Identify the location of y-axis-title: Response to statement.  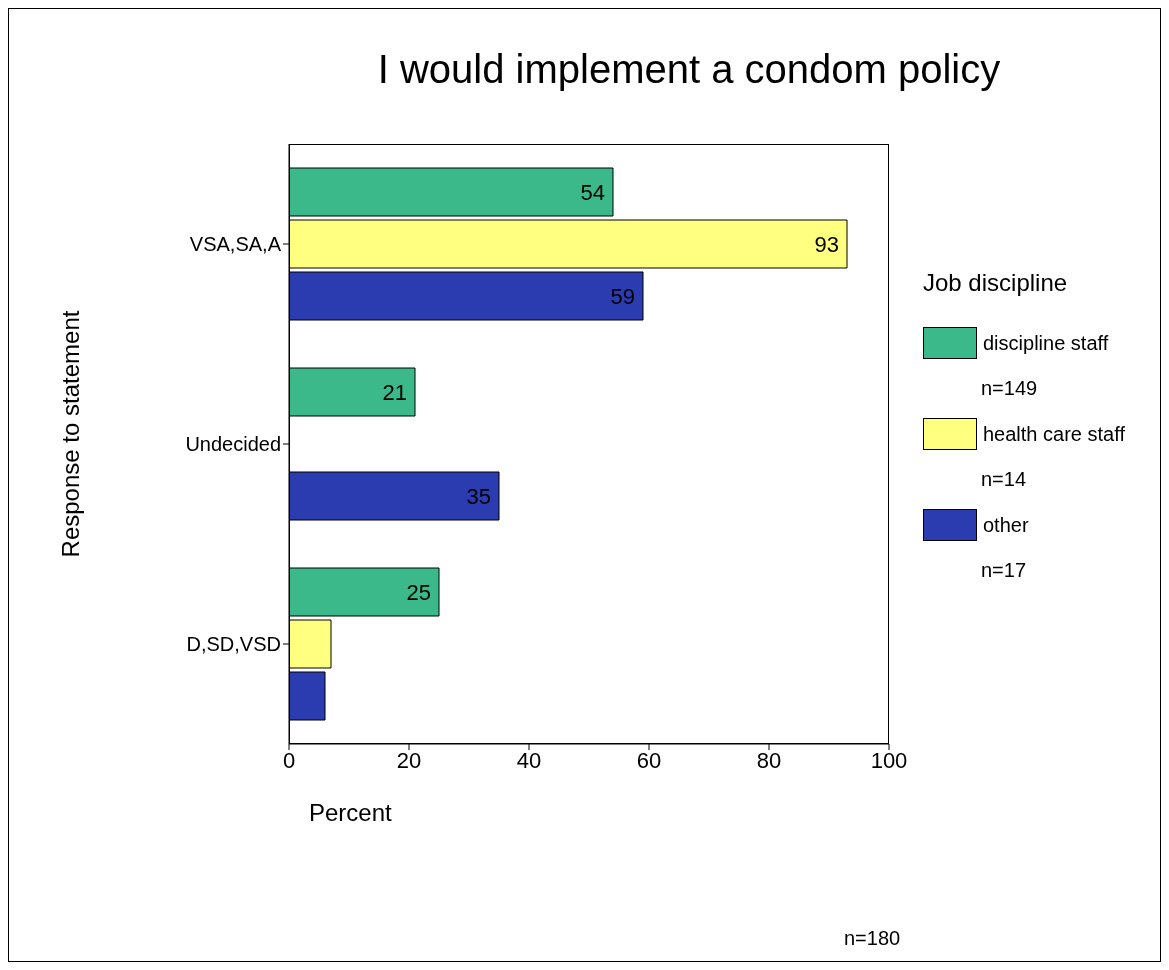
(71, 434).